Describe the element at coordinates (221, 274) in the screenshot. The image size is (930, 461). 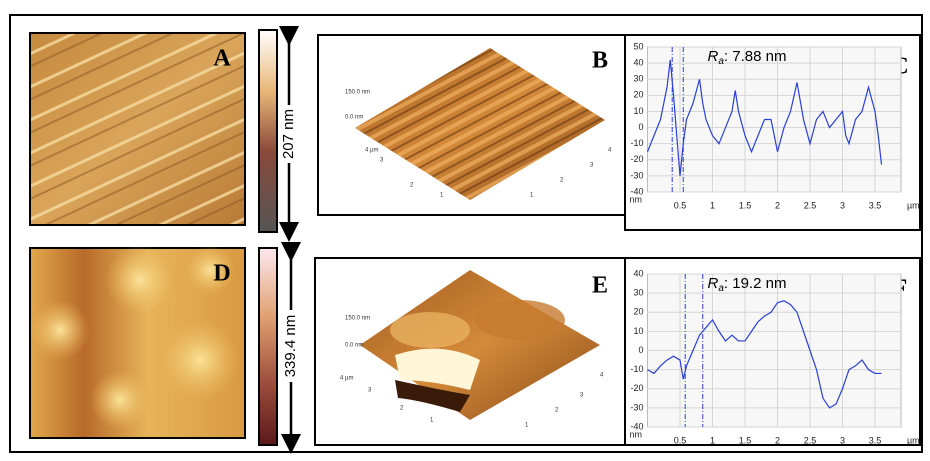
I see `panel-label: D` at that location.